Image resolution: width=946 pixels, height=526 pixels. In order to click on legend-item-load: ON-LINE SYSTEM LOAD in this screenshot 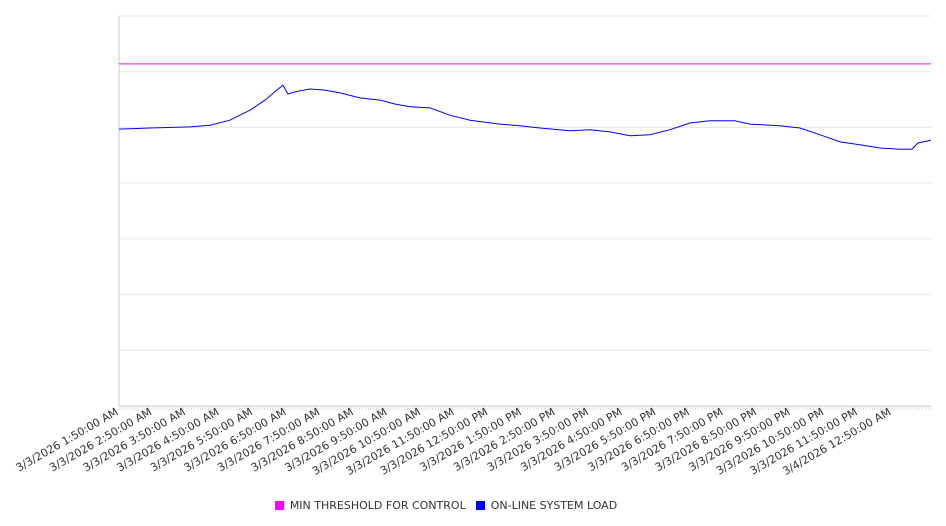, I will do `click(546, 505)`.